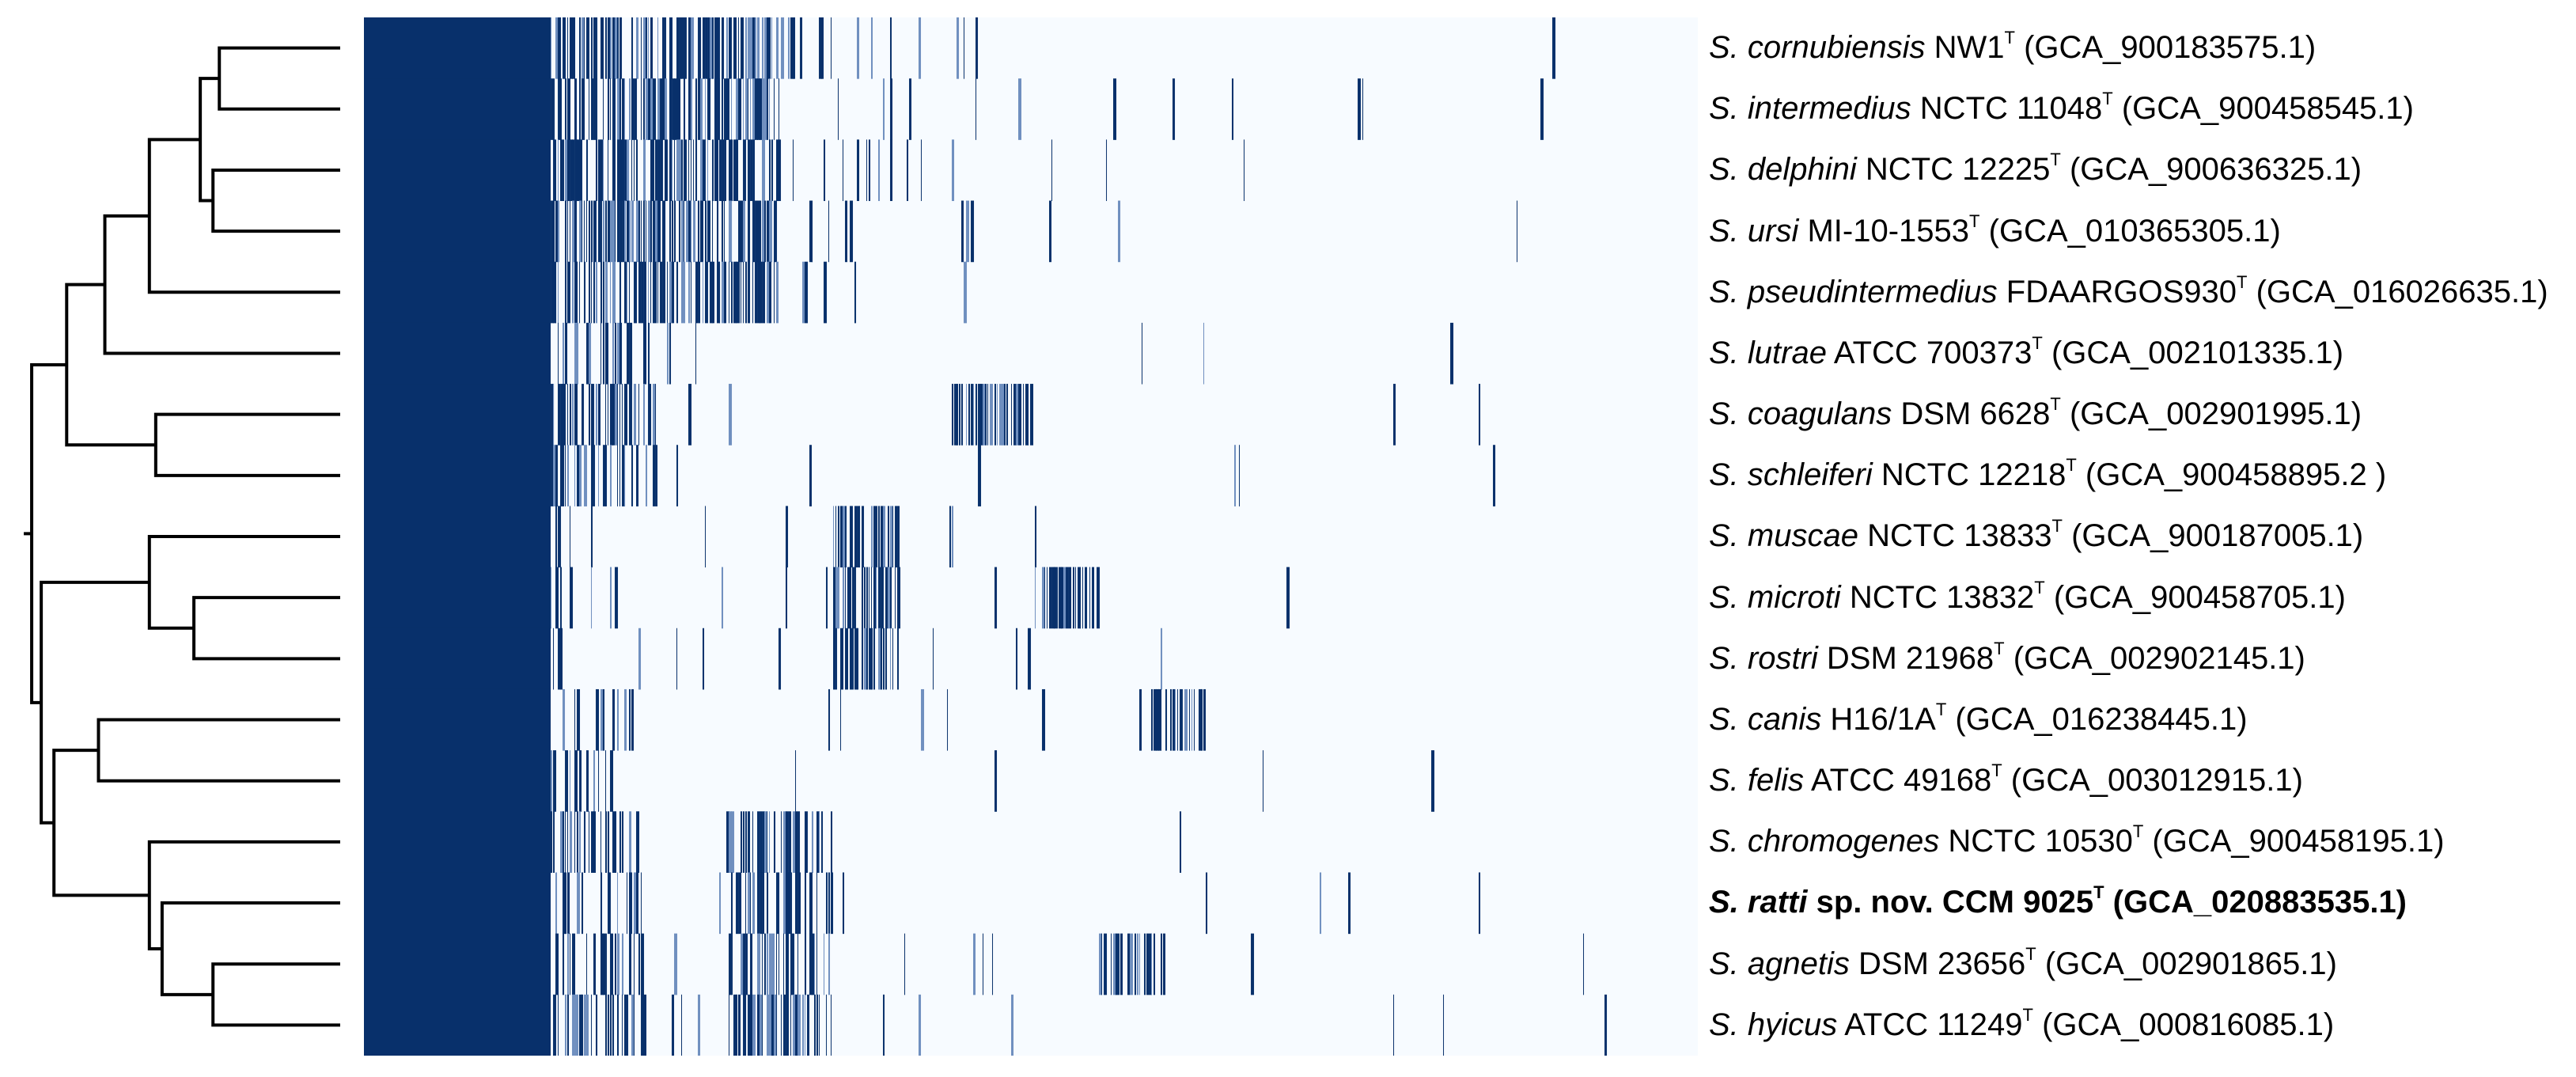 This screenshot has width=2576, height=1077. I want to click on assembly-accession: (GCA_016238445.1), so click(2101, 719).